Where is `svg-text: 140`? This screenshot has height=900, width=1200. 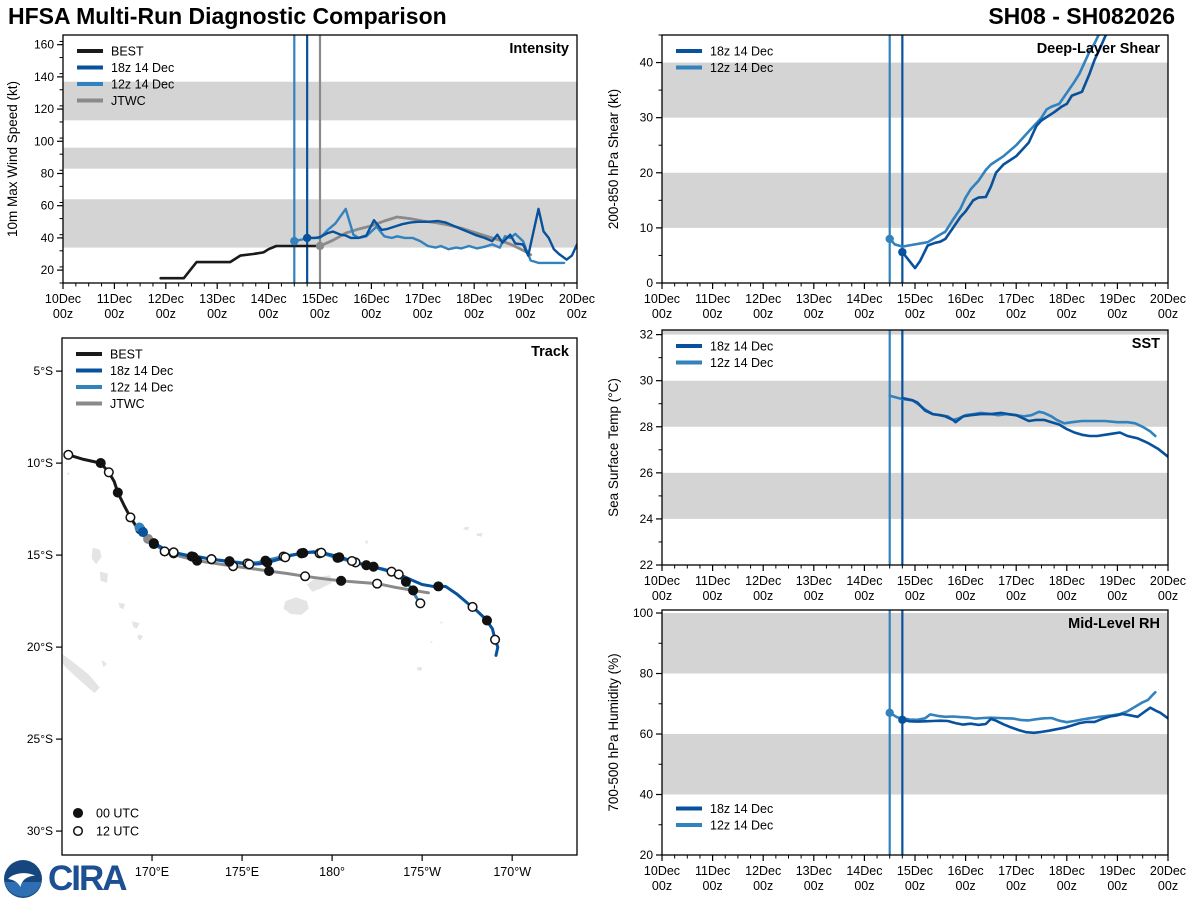 svg-text: 140 is located at coordinates (44, 77).